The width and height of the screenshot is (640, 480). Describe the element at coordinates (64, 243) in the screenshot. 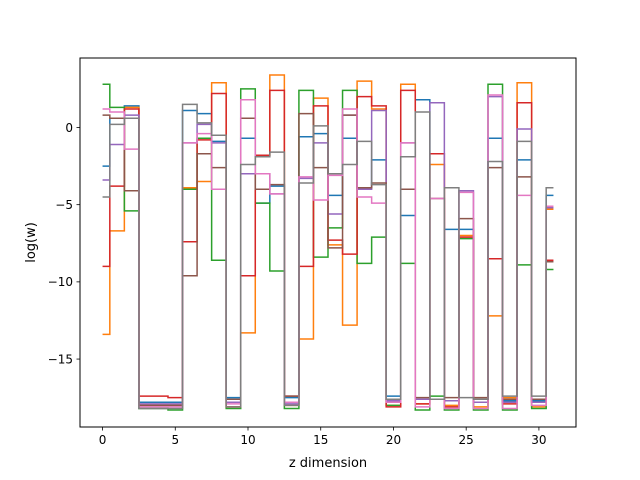

I see `y-axis: −15 −10 −5 0` at that location.